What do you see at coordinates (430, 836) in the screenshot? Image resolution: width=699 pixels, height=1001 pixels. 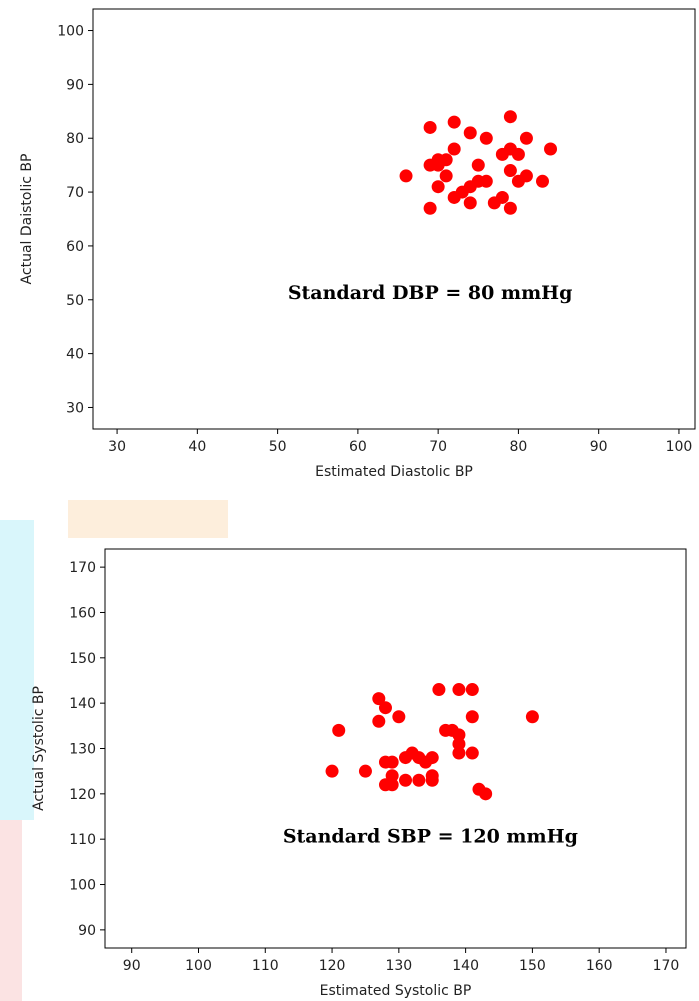 I see `standard-bp-annotation: Standard SBP = 120 mmHg` at bounding box center [430, 836].